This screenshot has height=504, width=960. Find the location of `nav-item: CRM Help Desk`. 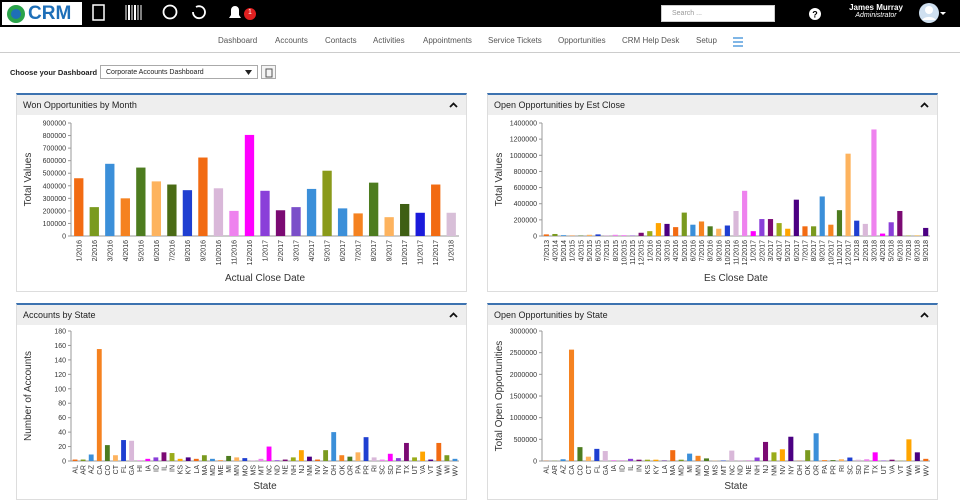

nav-item: CRM Help Desk is located at coordinates (651, 40).